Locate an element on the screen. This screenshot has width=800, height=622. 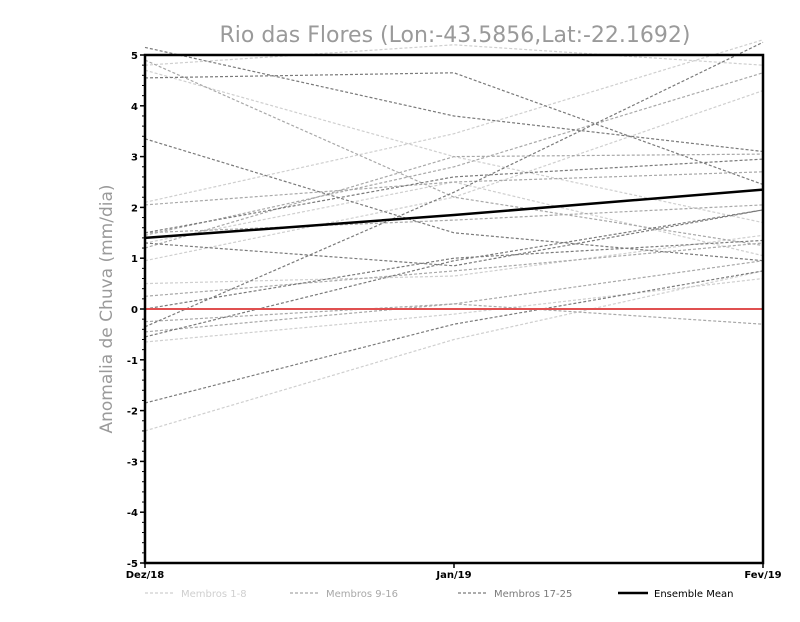
x-tick-label: Fev/19 is located at coordinates (762, 575).